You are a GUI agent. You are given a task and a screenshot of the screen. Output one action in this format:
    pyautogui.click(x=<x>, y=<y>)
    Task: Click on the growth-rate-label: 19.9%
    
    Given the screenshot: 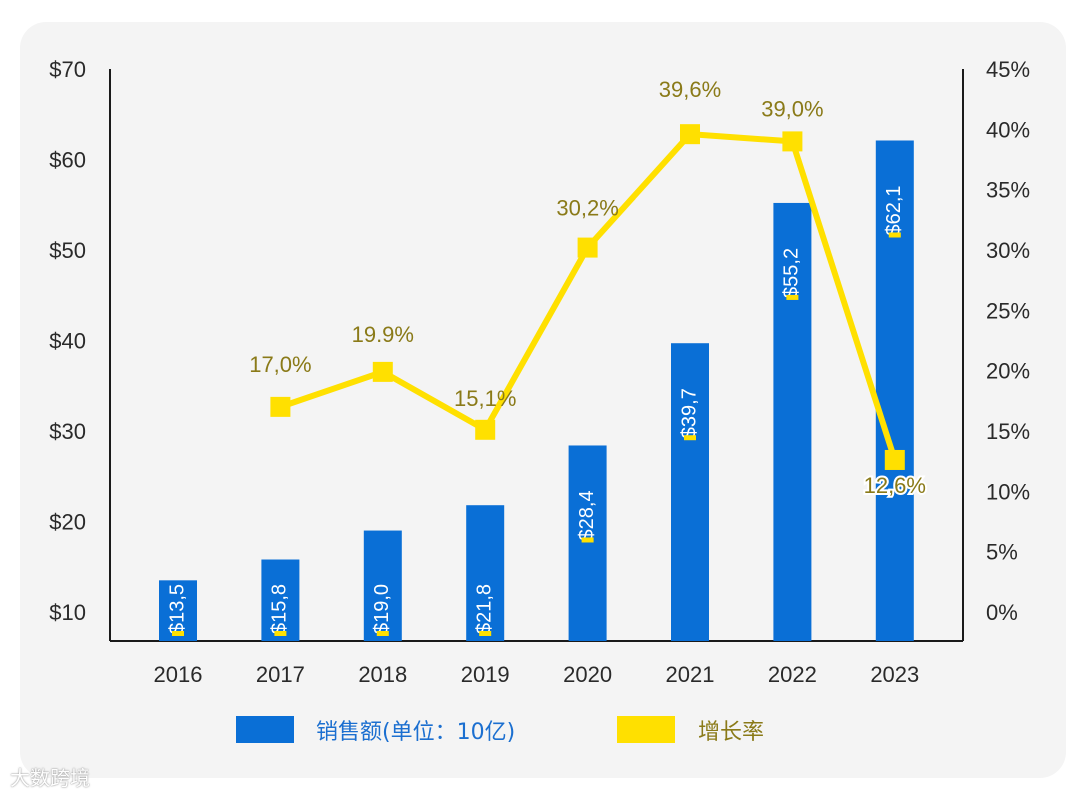 What is the action you would take?
    pyautogui.click(x=383, y=334)
    